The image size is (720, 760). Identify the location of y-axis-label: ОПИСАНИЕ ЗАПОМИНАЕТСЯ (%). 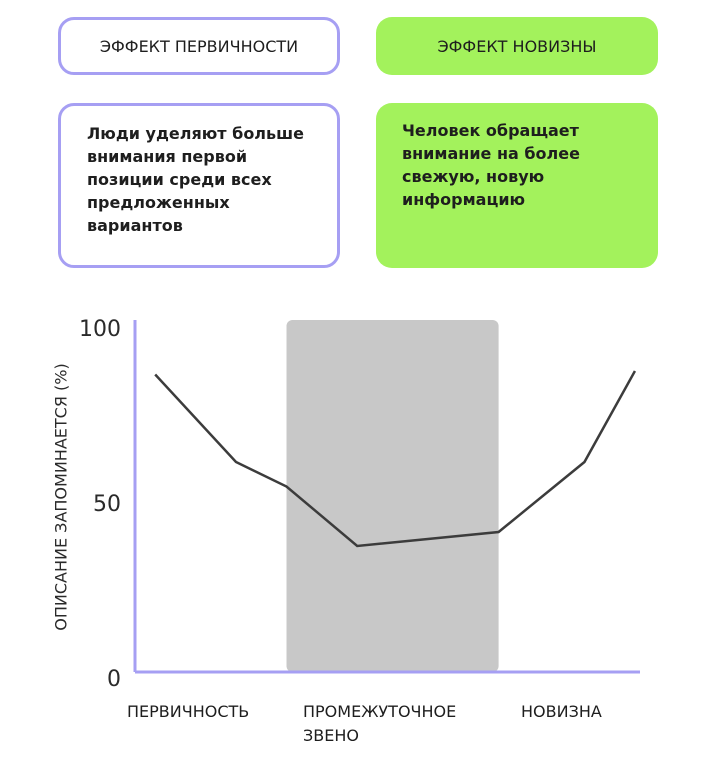
(61, 496).